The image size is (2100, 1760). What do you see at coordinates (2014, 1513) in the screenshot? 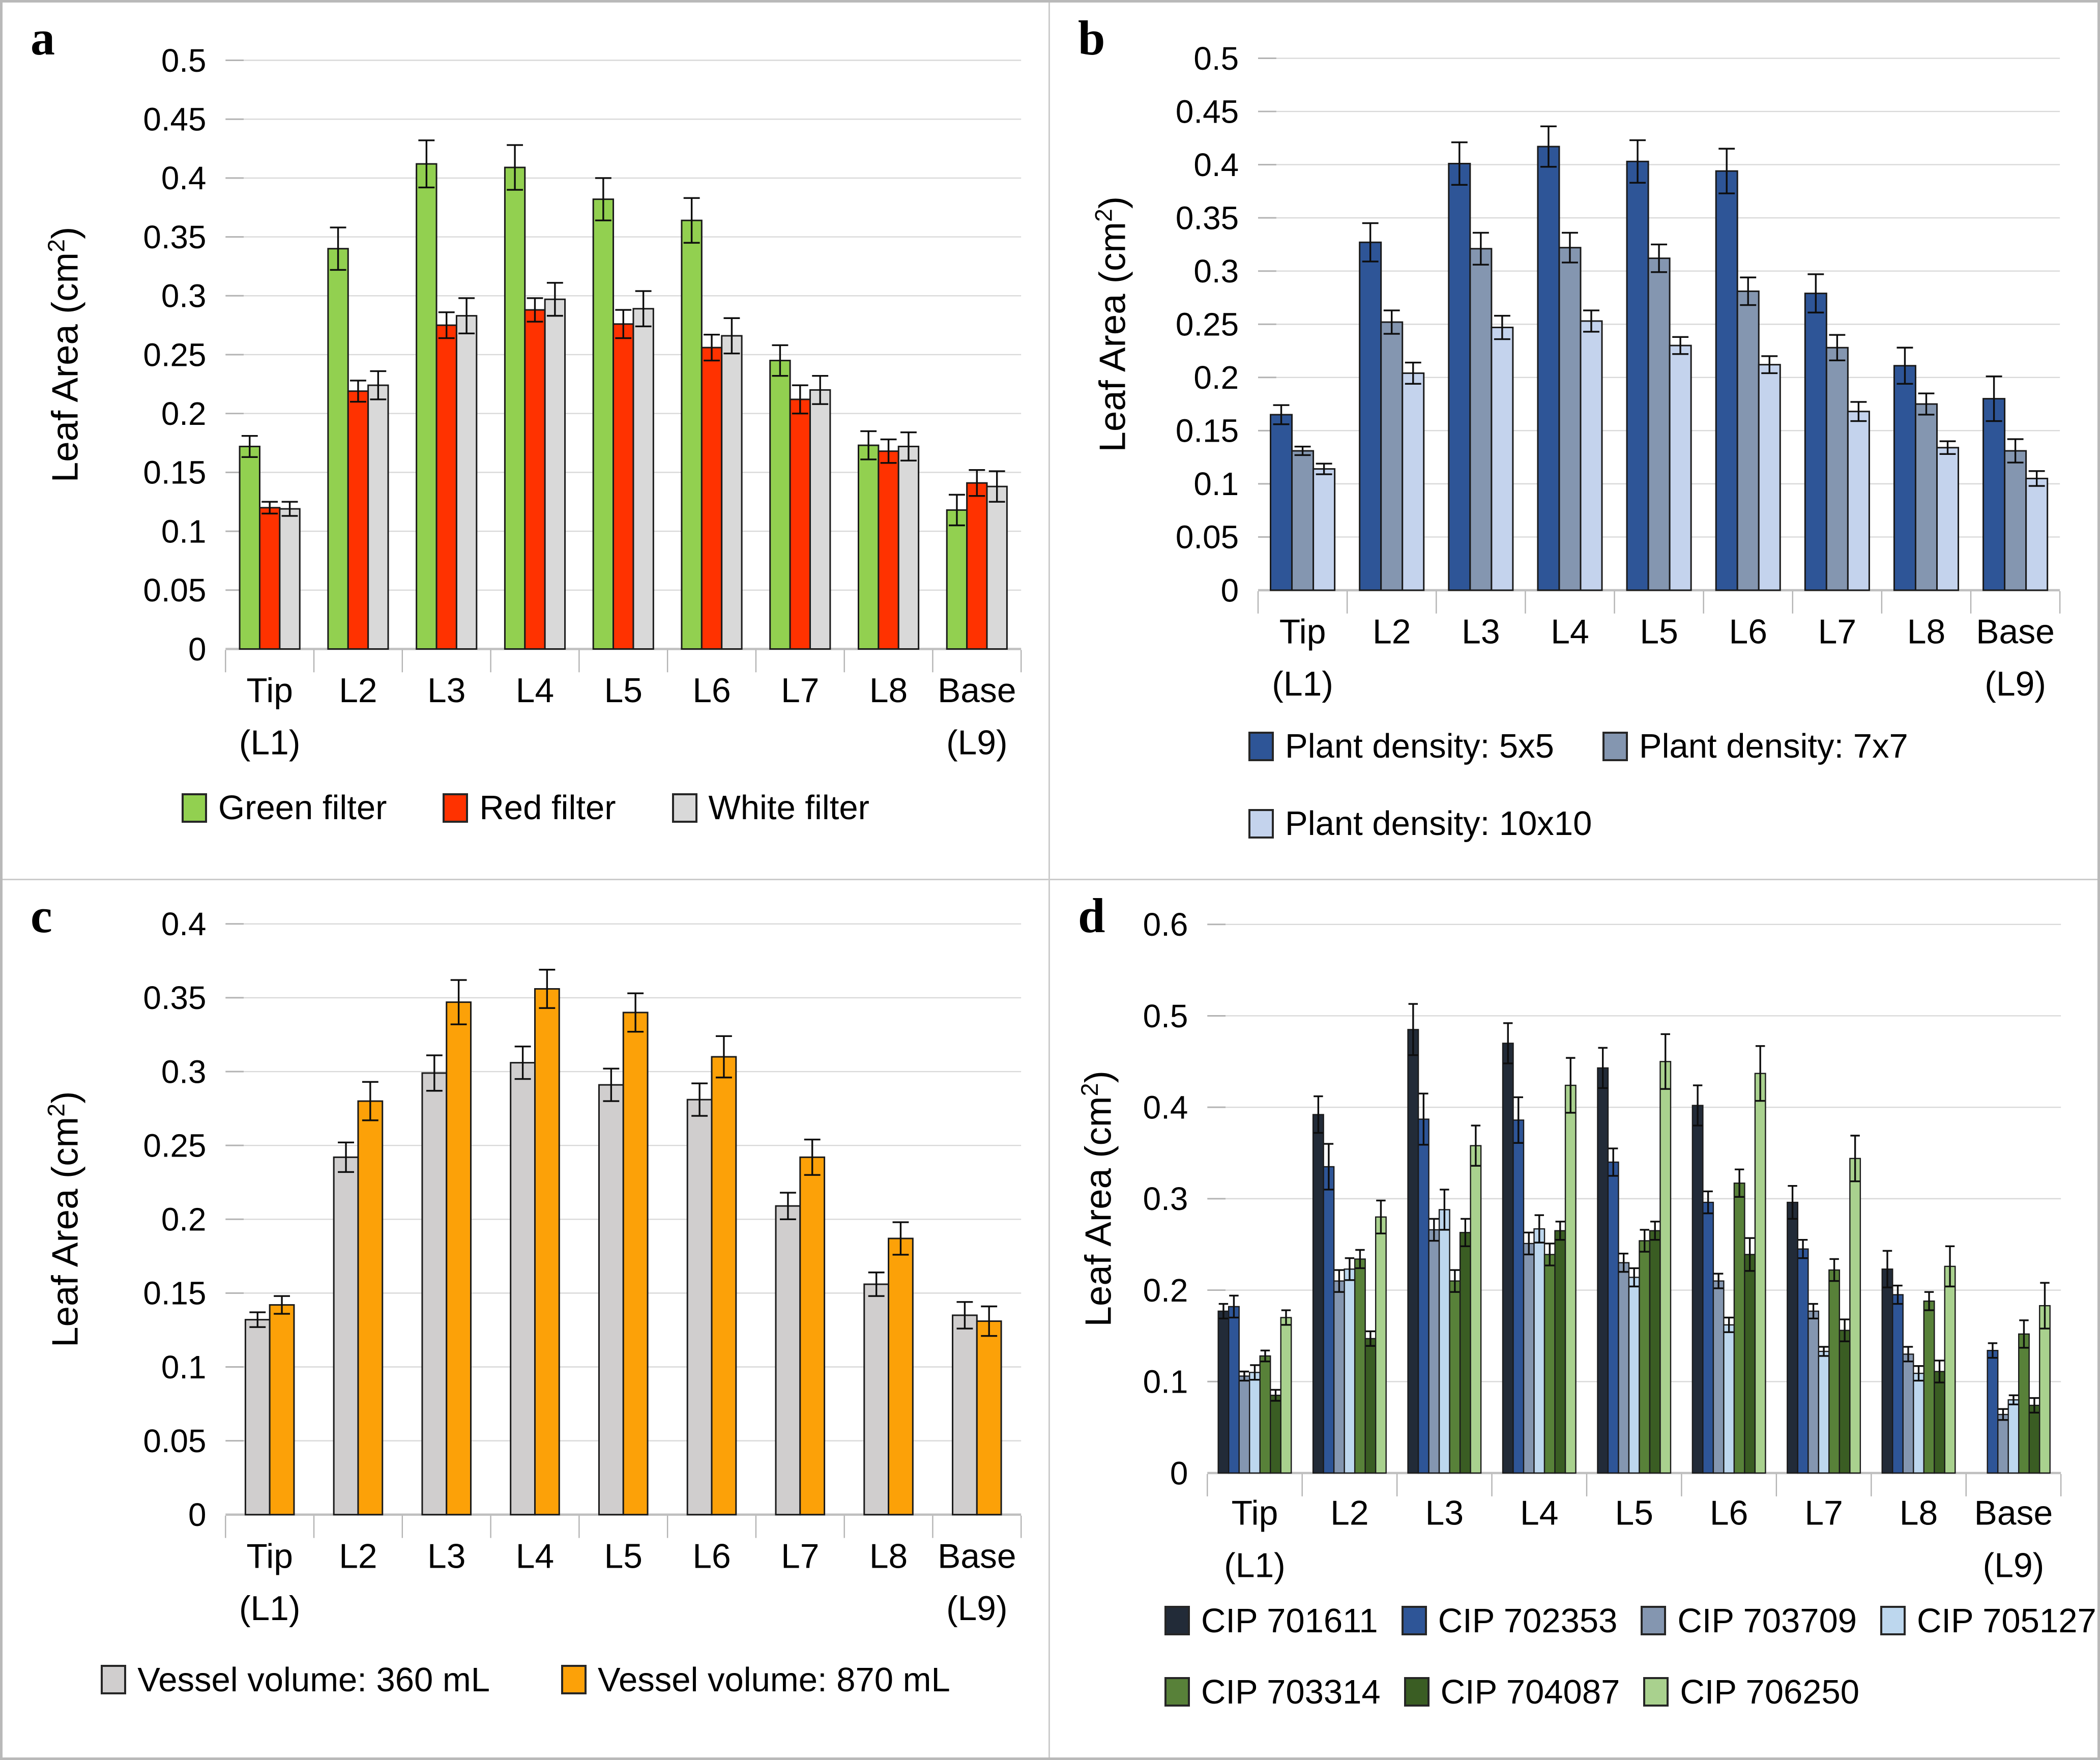
I see `x-category-label: Base` at bounding box center [2014, 1513].